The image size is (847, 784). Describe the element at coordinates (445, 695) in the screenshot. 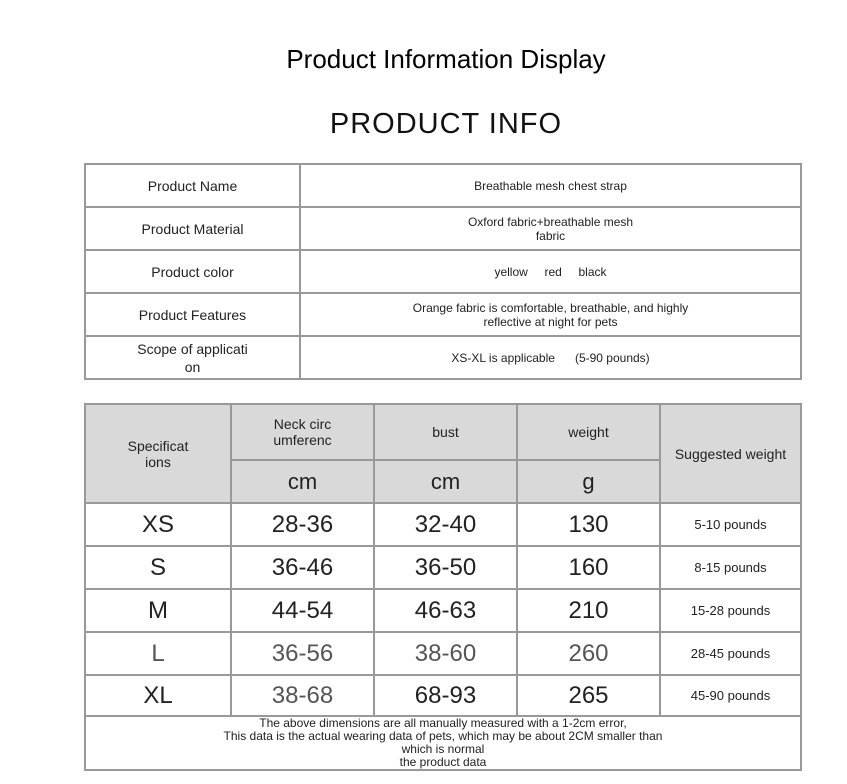

I see `bust-cell: 68-93` at that location.